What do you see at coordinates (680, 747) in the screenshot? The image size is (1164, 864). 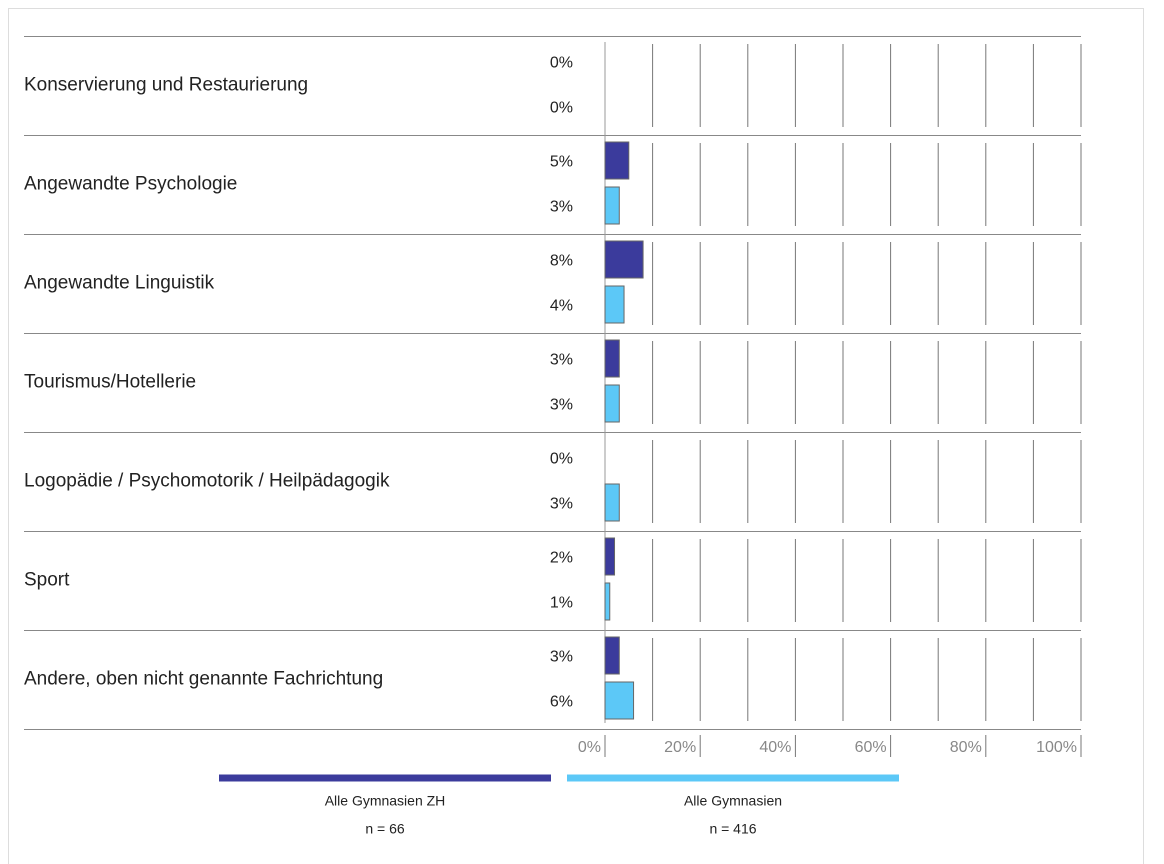 I see `x-tick-label: 20%` at bounding box center [680, 747].